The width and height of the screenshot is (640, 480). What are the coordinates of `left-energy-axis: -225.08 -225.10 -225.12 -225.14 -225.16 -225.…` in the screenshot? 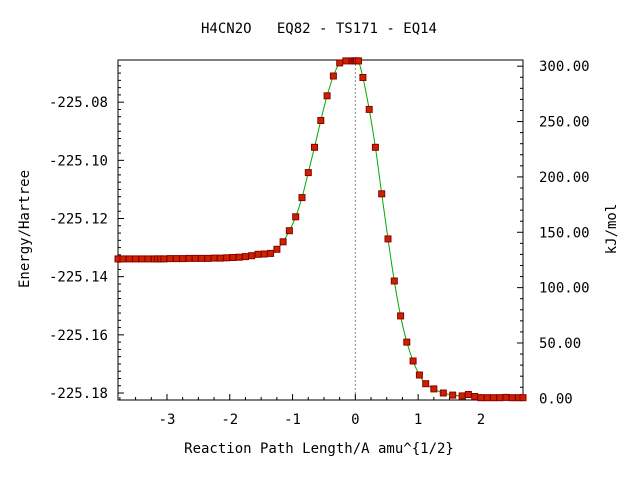 It's located at (86, 233).